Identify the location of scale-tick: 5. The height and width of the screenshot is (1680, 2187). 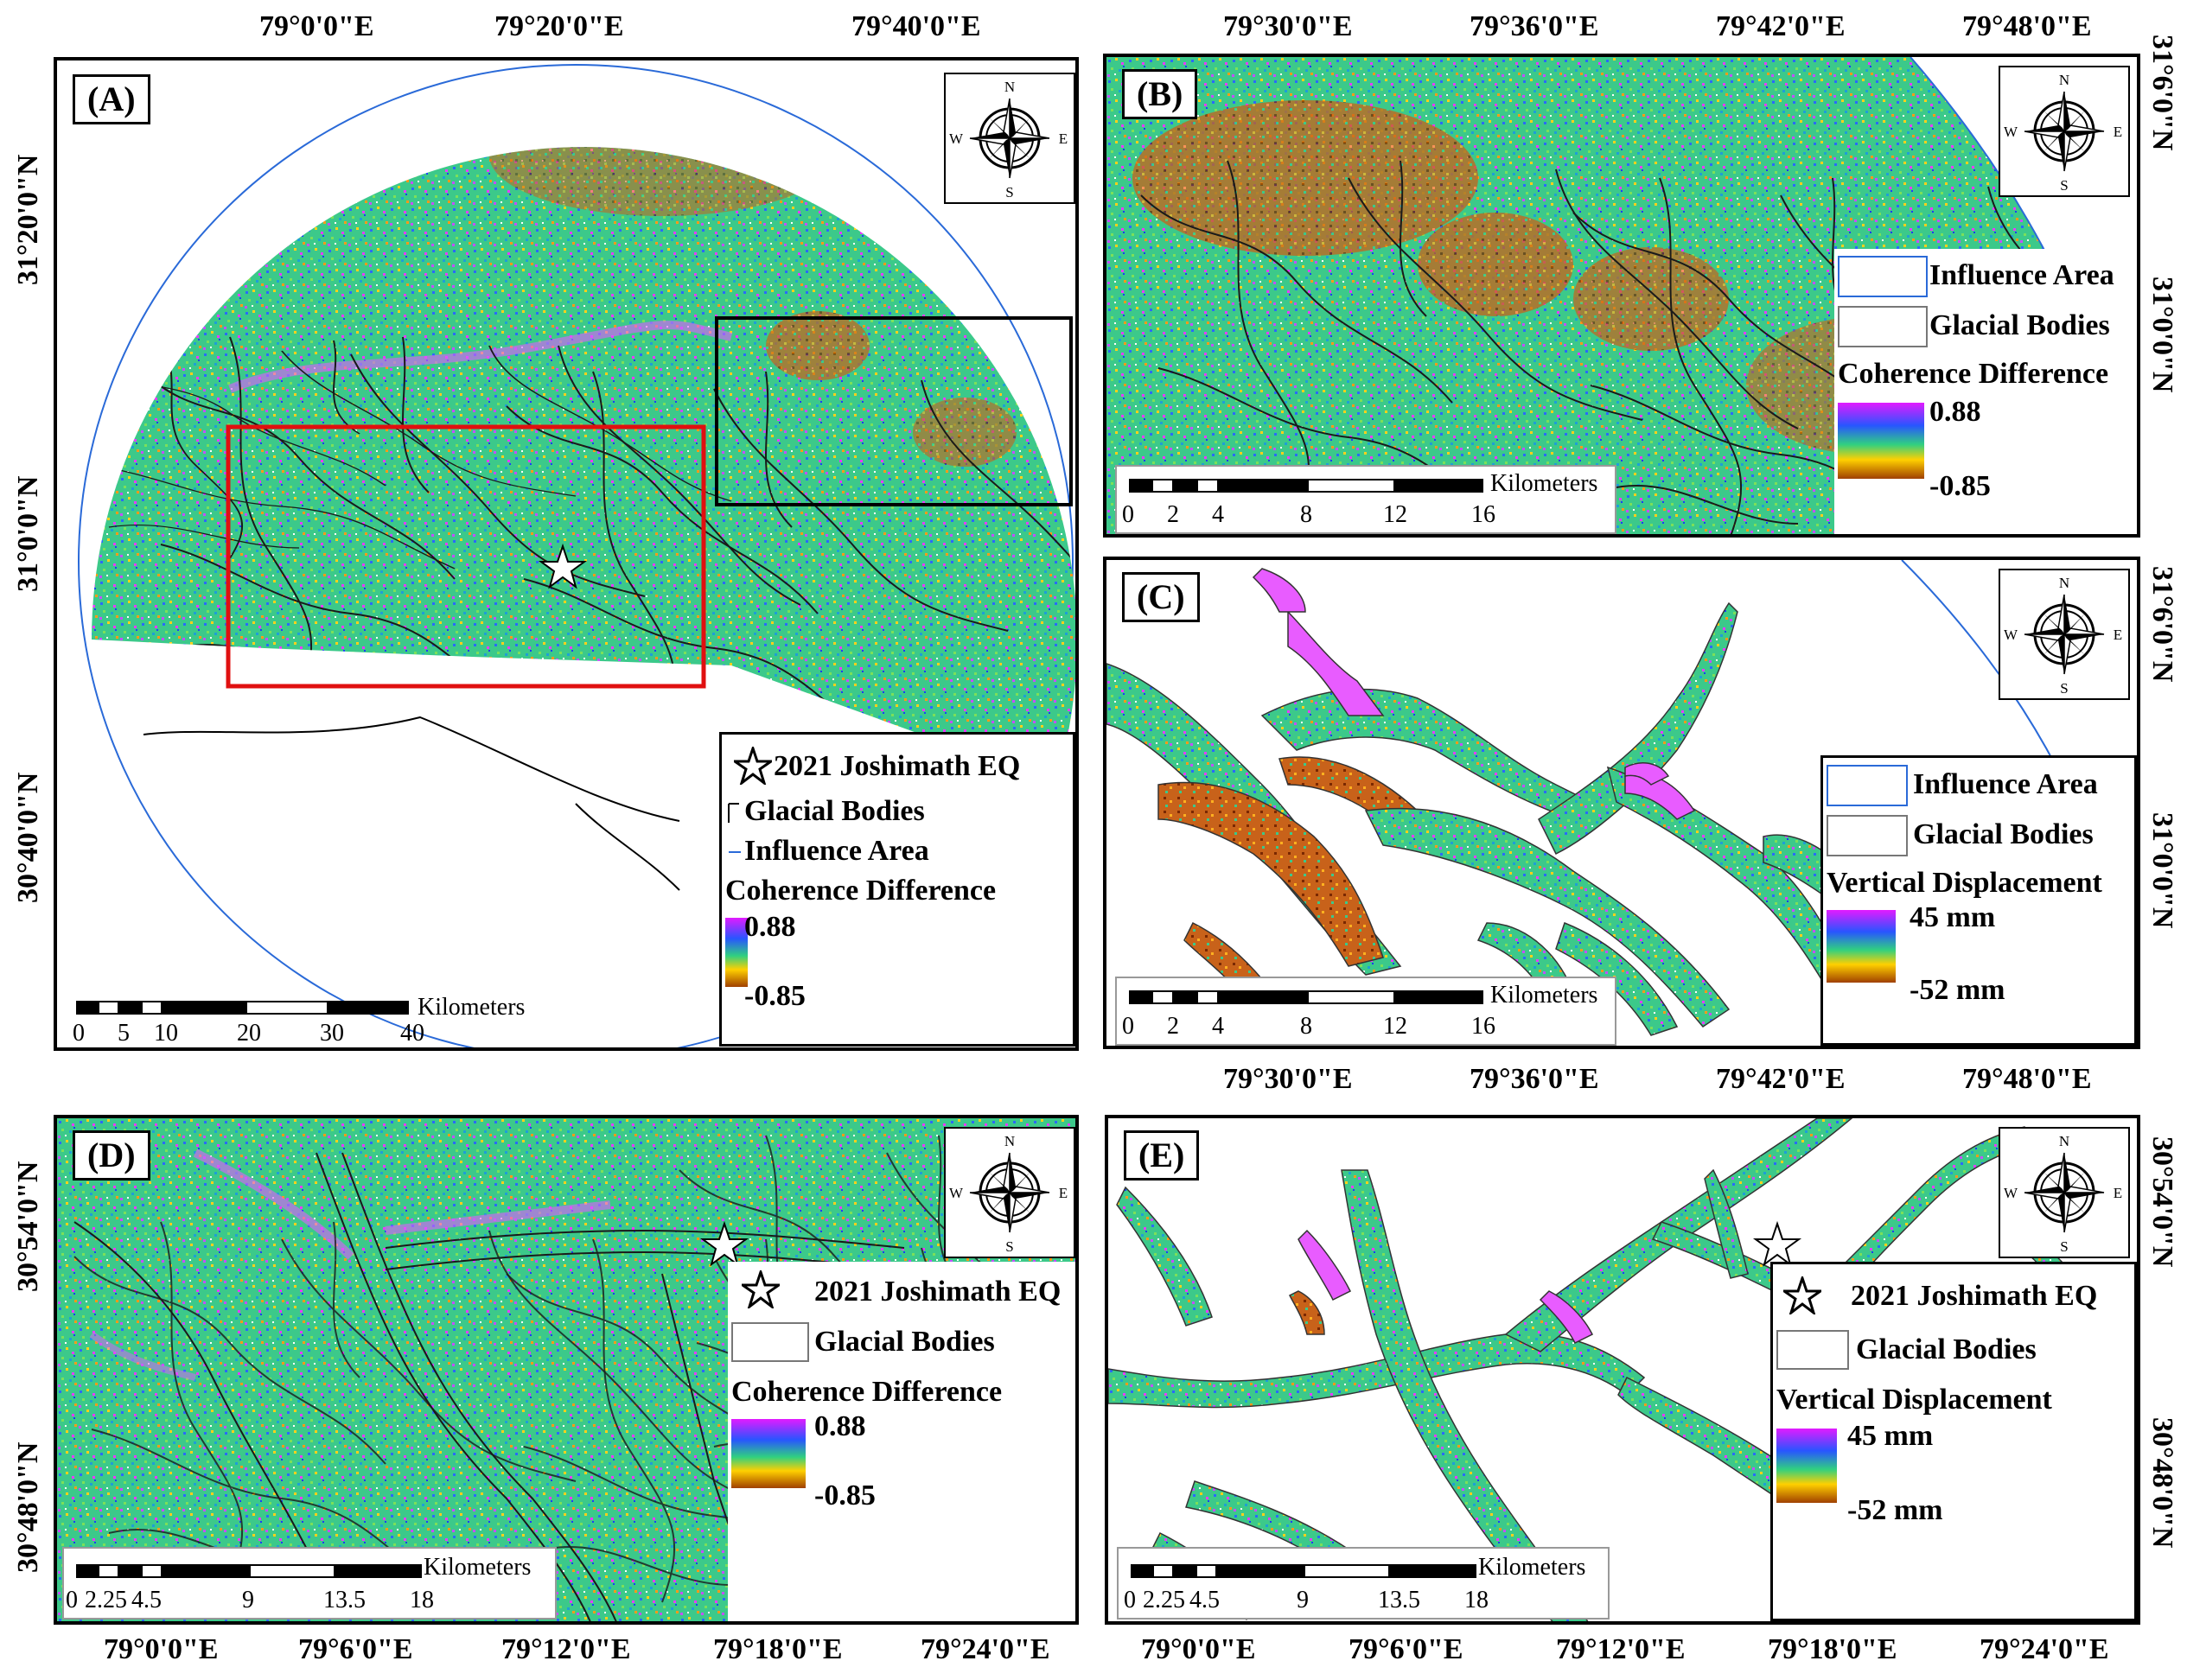
(124, 1034).